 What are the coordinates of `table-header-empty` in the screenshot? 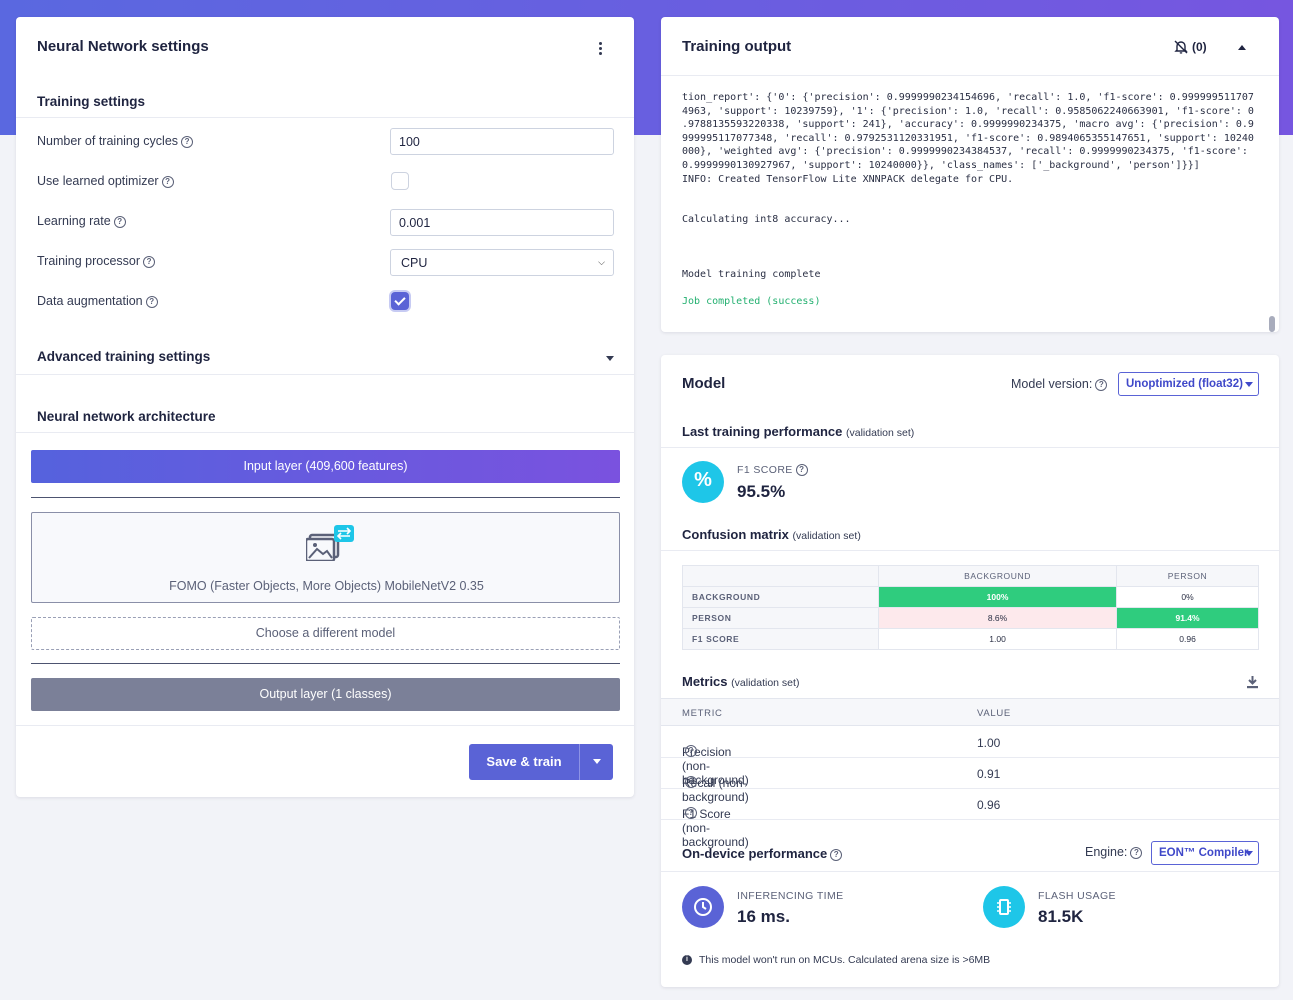 It's located at (780, 576).